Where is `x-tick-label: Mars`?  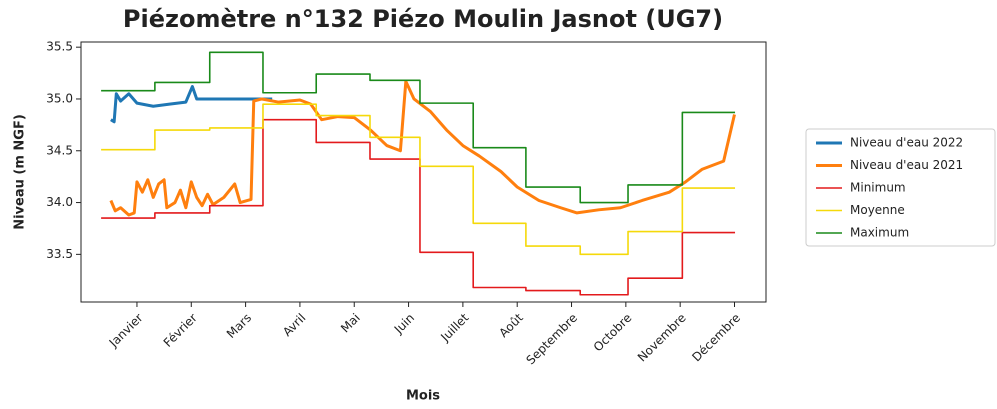 x-tick-label: Mars is located at coordinates (239, 326).